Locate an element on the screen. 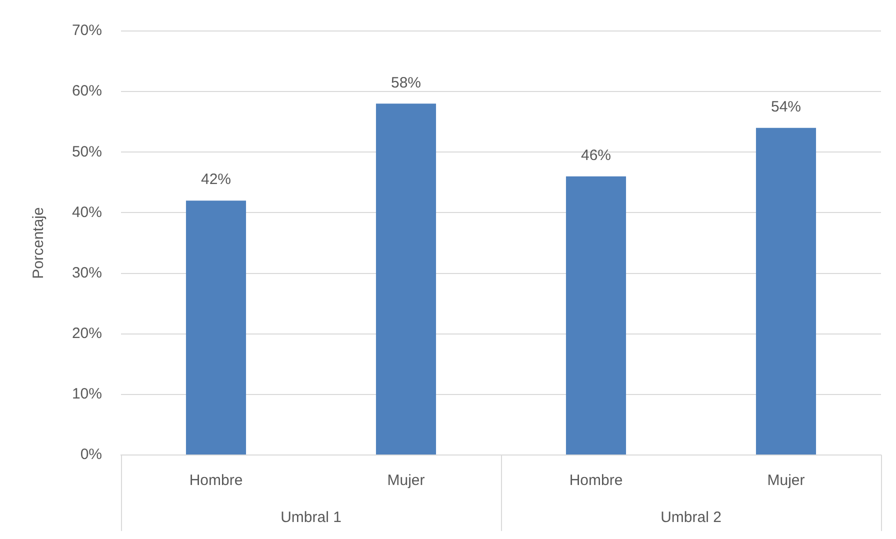 This screenshot has width=896, height=539. data-label: 42% is located at coordinates (216, 179).